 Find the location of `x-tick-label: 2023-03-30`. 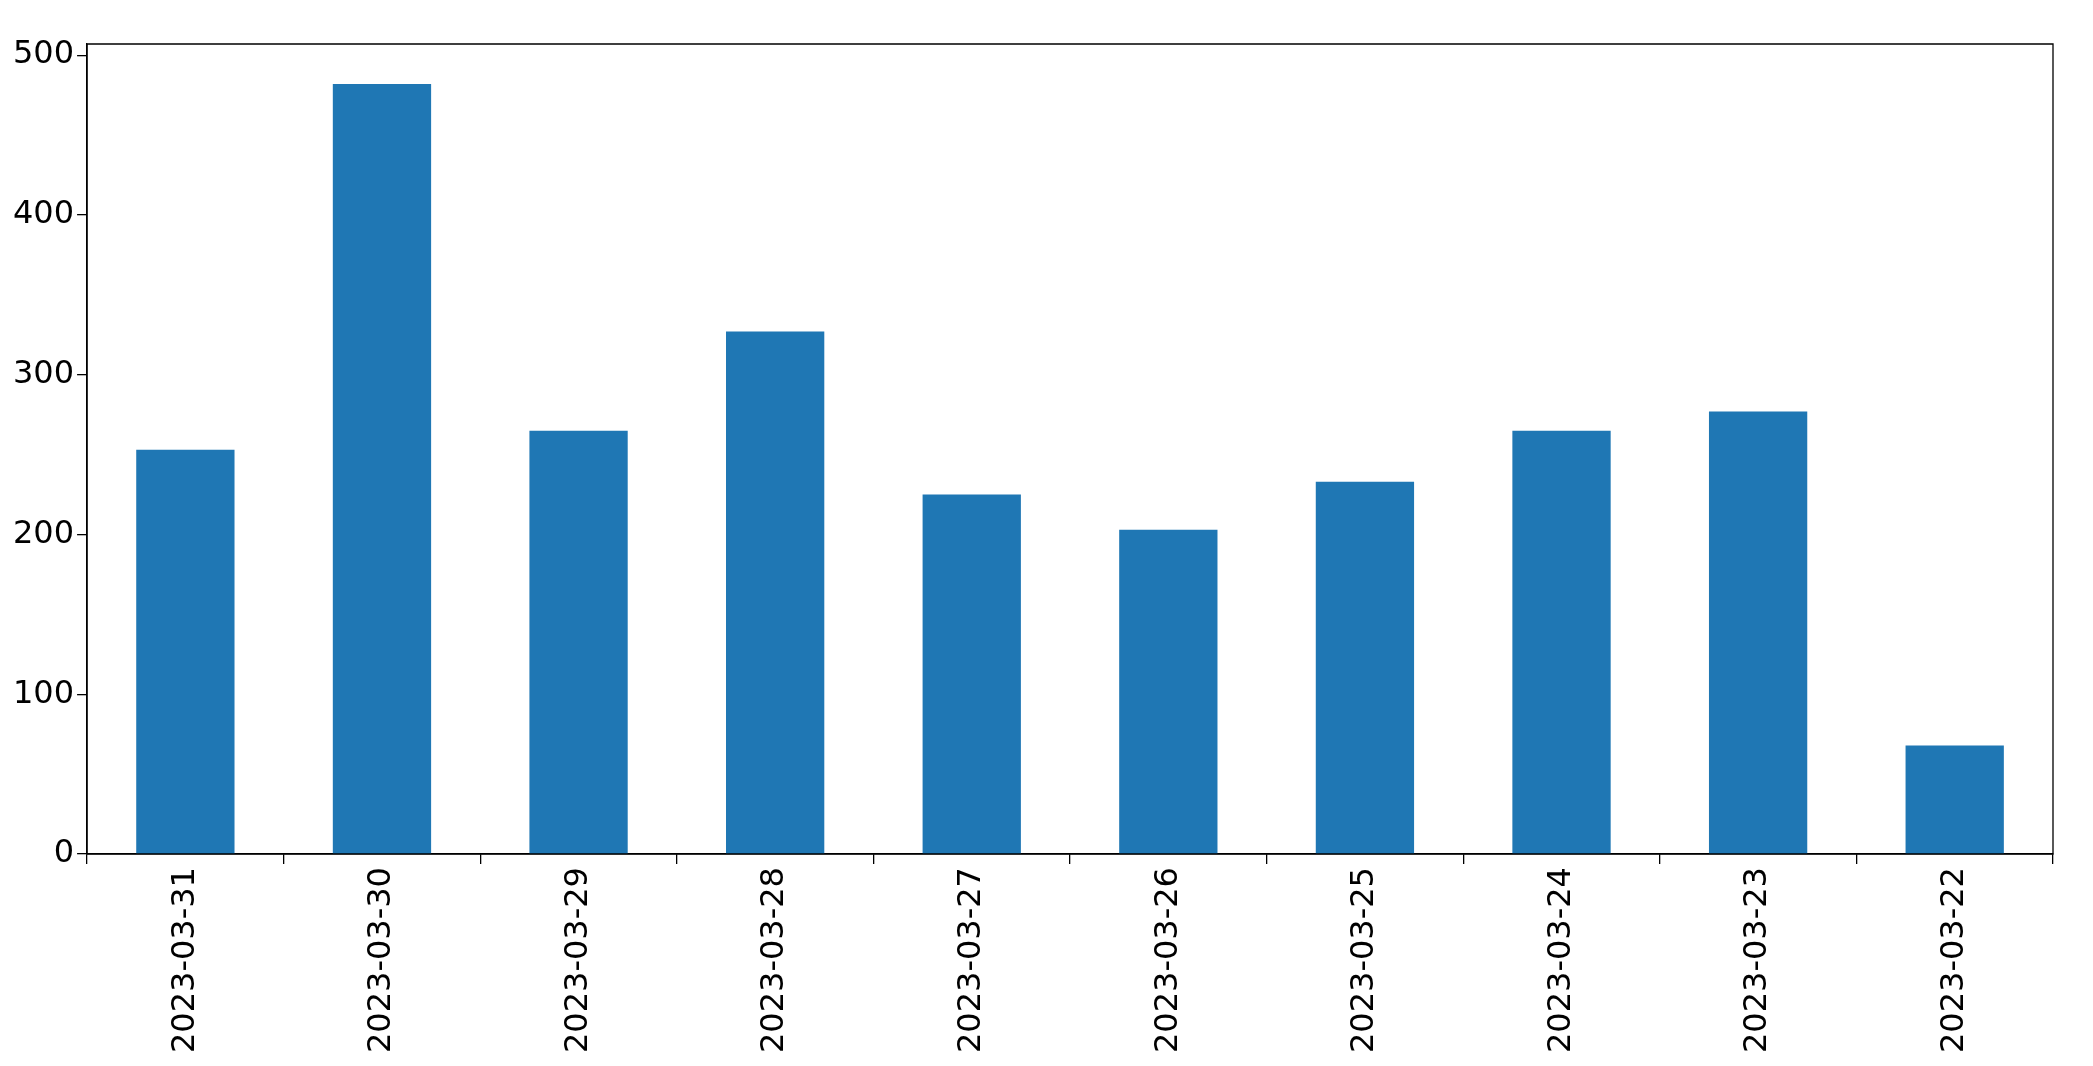

x-tick-label: 2023-03-30 is located at coordinates (379, 960).